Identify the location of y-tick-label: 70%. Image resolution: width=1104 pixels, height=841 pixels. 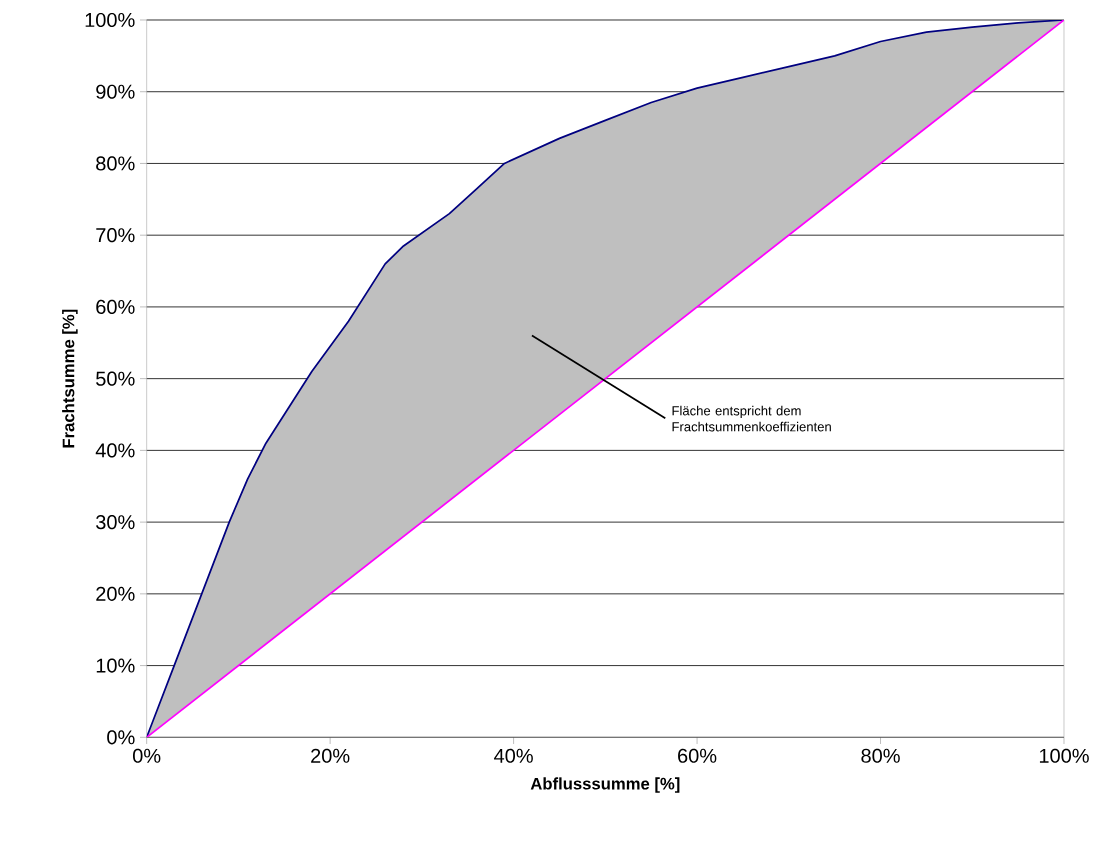
(115, 235).